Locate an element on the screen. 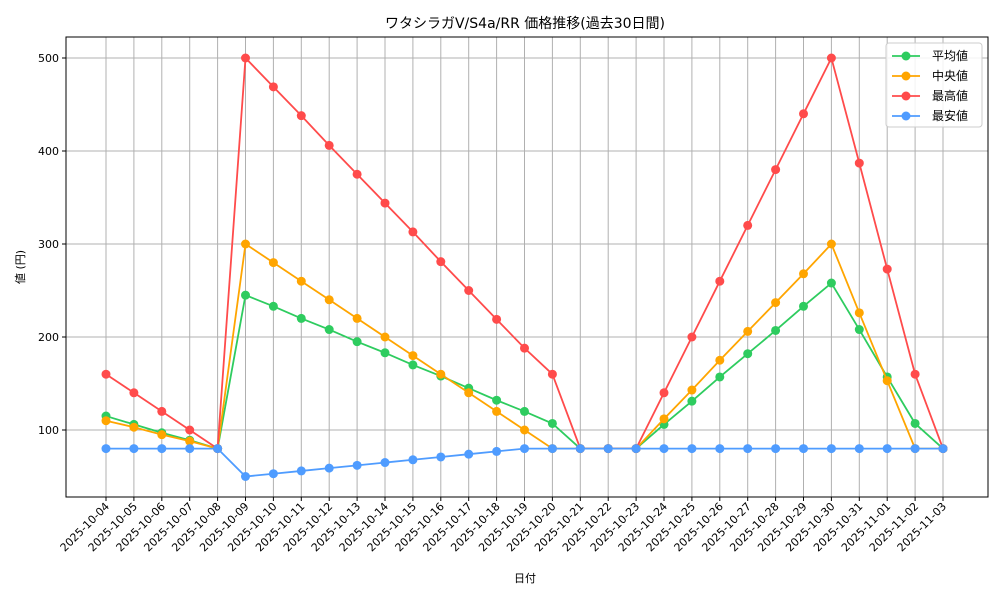  y-axis-ticks: 100 200 300 400 500 is located at coordinates (52, 244).